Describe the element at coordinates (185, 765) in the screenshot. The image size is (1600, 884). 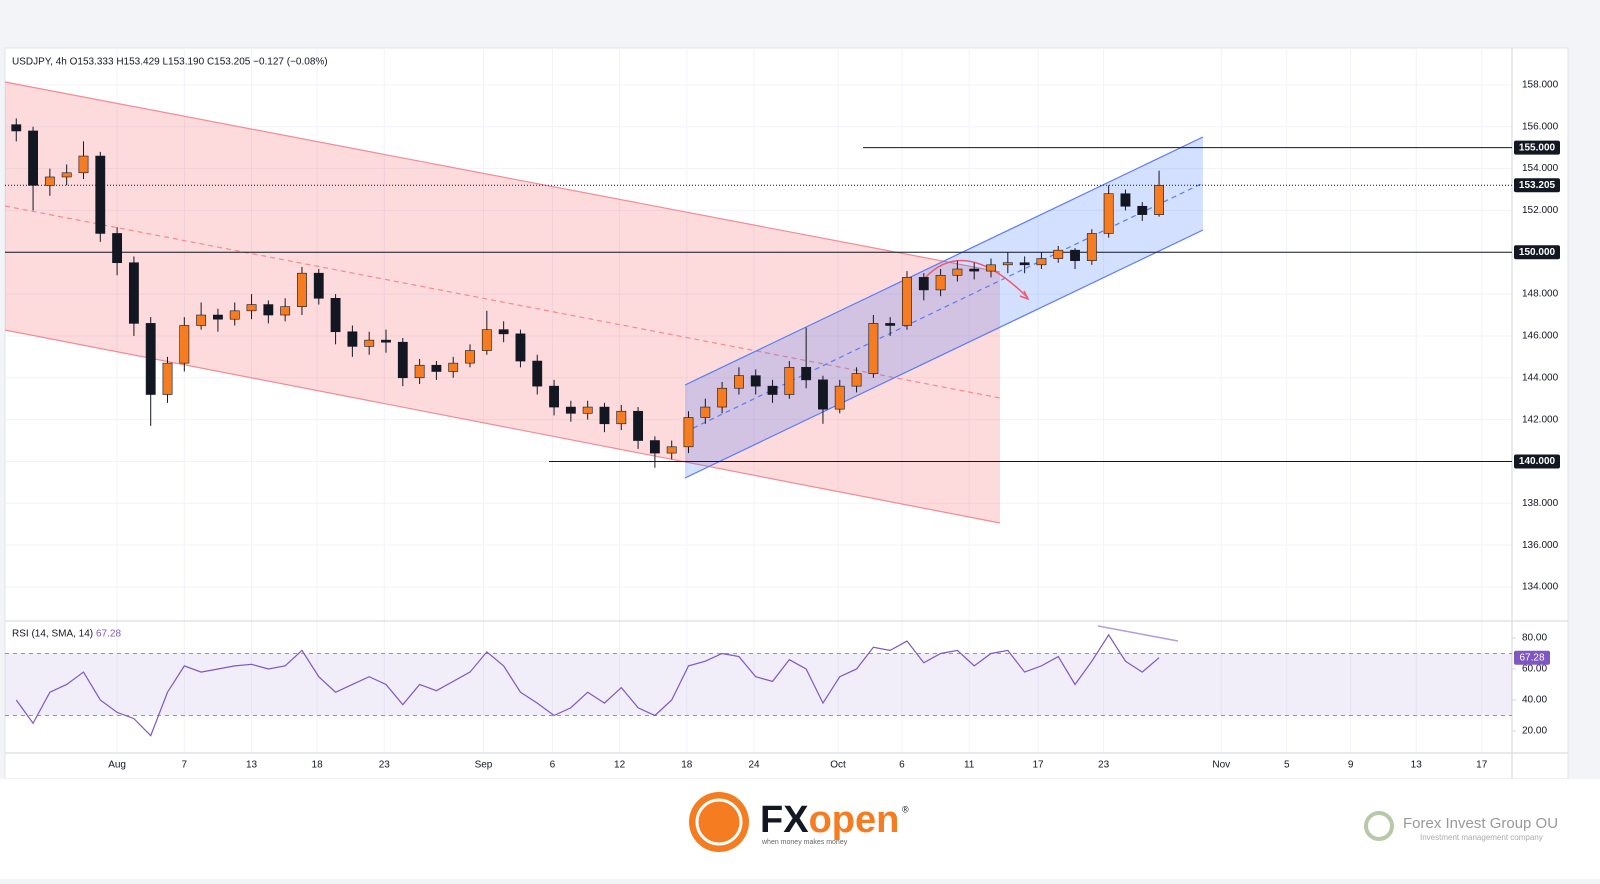
I see `x-tick-label: 7` at that location.